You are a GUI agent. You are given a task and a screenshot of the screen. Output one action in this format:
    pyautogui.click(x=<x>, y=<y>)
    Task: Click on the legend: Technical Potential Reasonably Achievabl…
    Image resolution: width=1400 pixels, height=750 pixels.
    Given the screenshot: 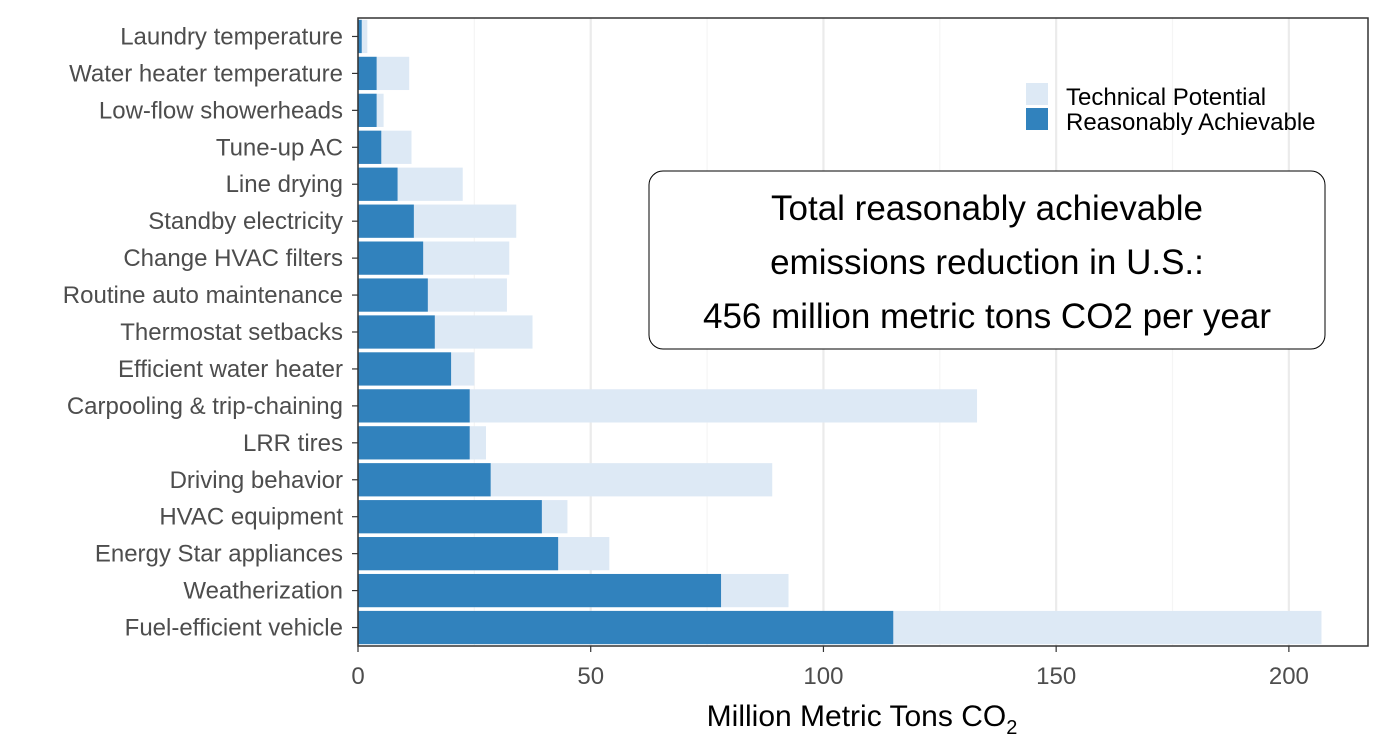 What is the action you would take?
    pyautogui.click(x=1171, y=109)
    